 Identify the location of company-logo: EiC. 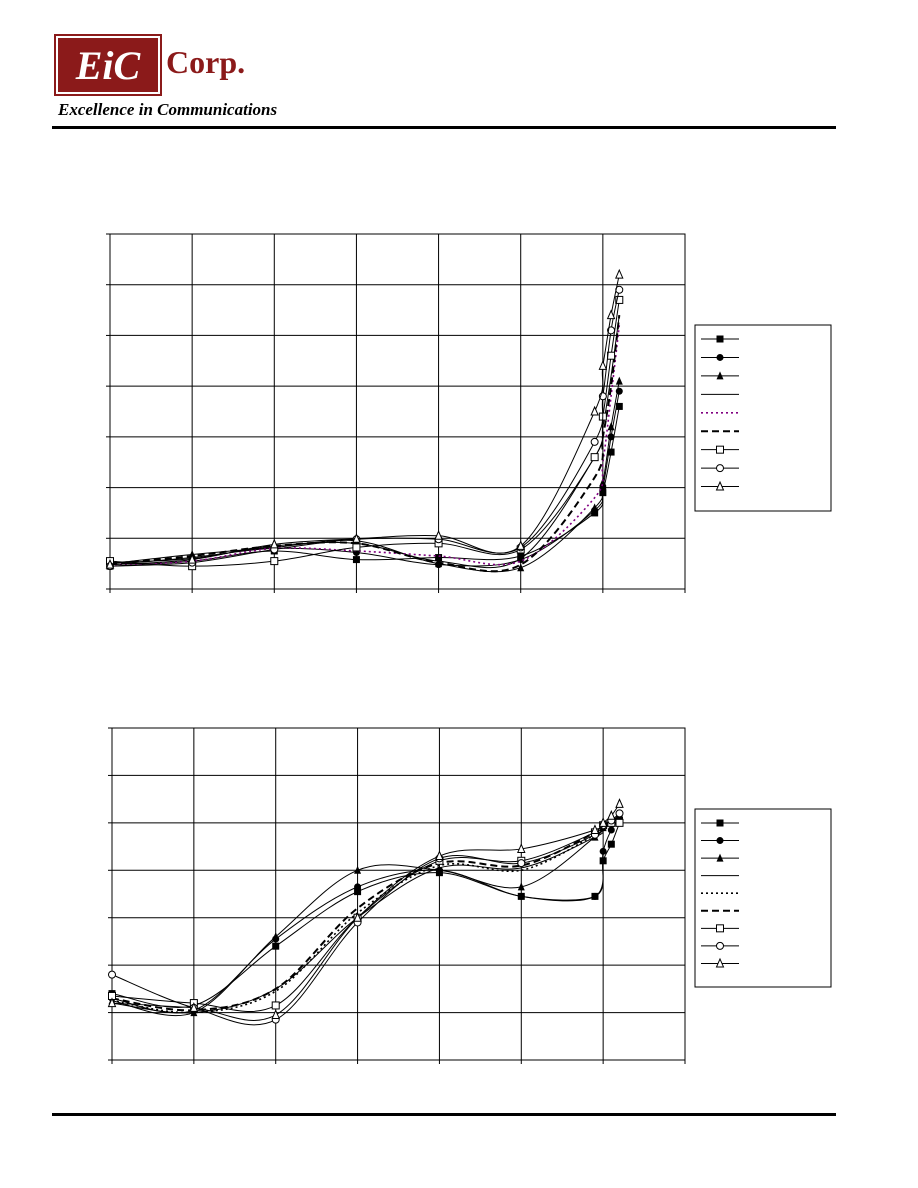
(108, 65).